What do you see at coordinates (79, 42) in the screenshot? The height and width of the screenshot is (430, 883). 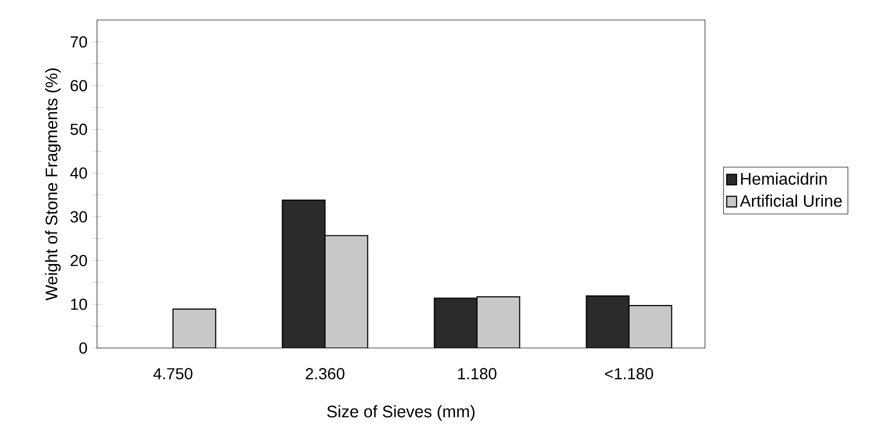 I see `y-tick-label: 70` at bounding box center [79, 42].